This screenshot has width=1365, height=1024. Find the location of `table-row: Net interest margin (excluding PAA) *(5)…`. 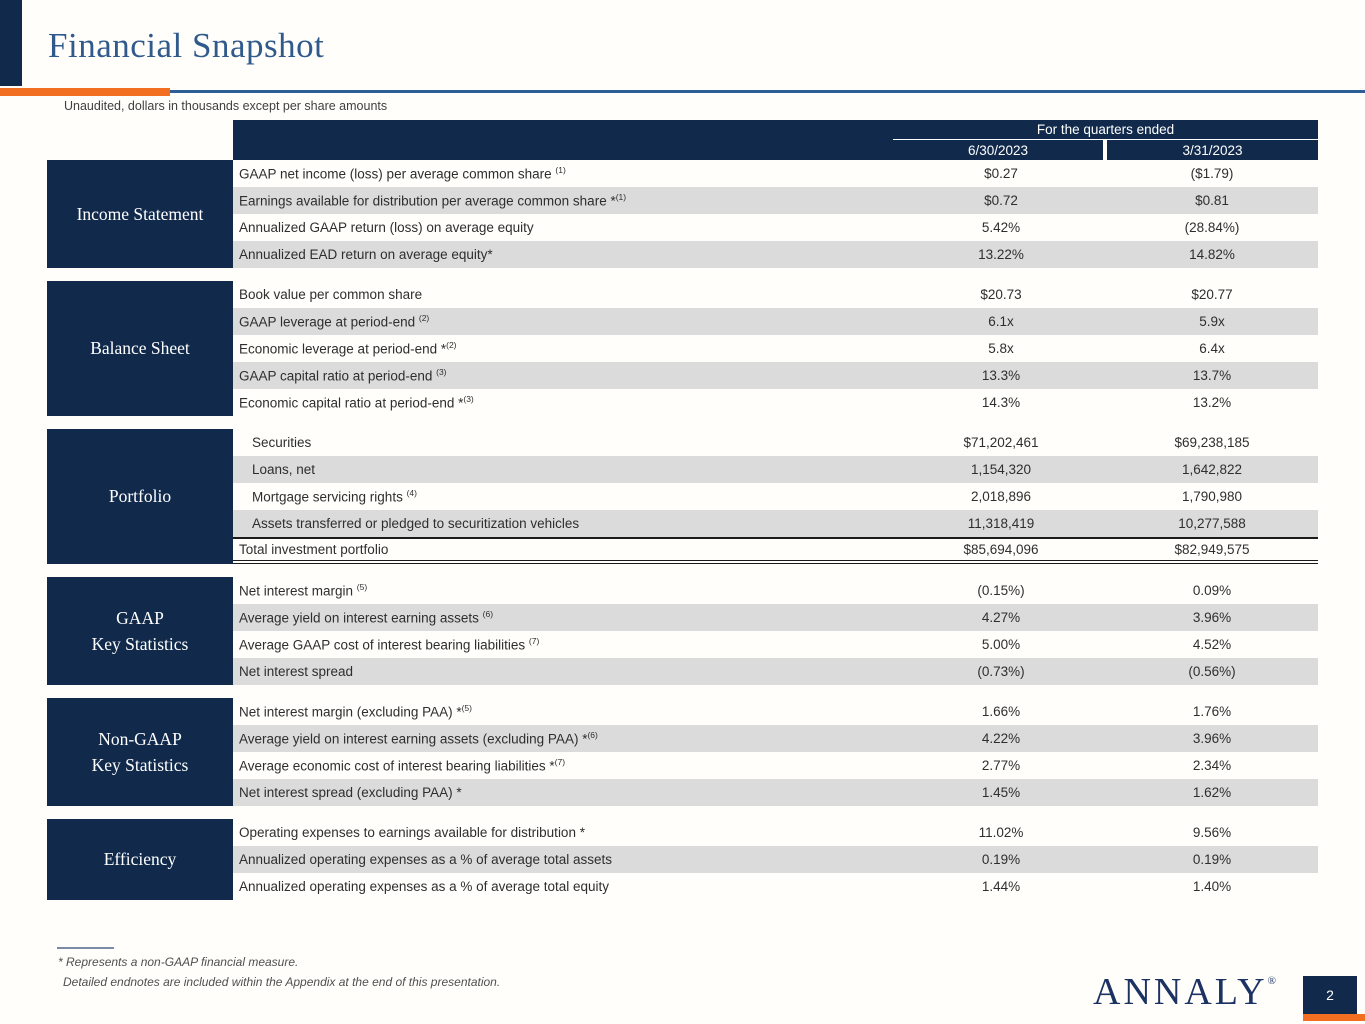

table-row: Net interest margin (excluding PAA) *(5)… is located at coordinates (775, 711).